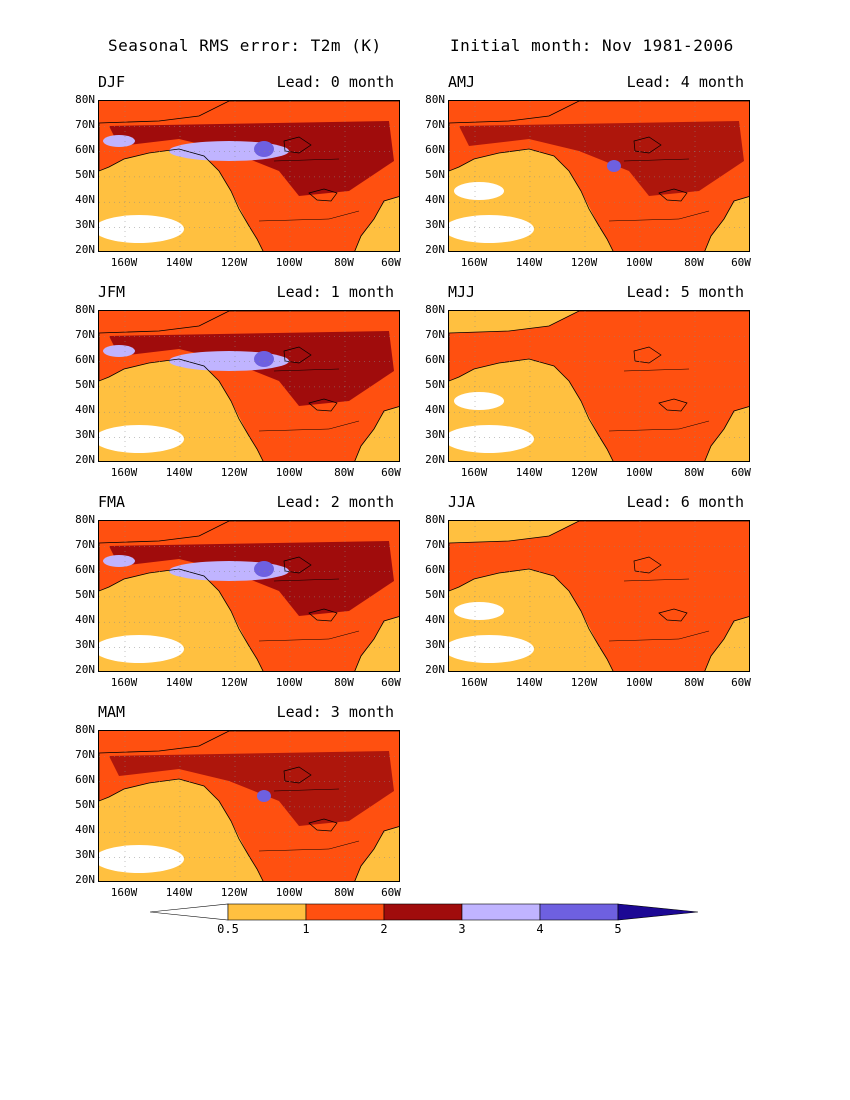 This screenshot has width=850, height=1100. Describe the element at coordinates (685, 82) in the screenshot. I see `panel-lead-label: Lead: 4 month` at that location.